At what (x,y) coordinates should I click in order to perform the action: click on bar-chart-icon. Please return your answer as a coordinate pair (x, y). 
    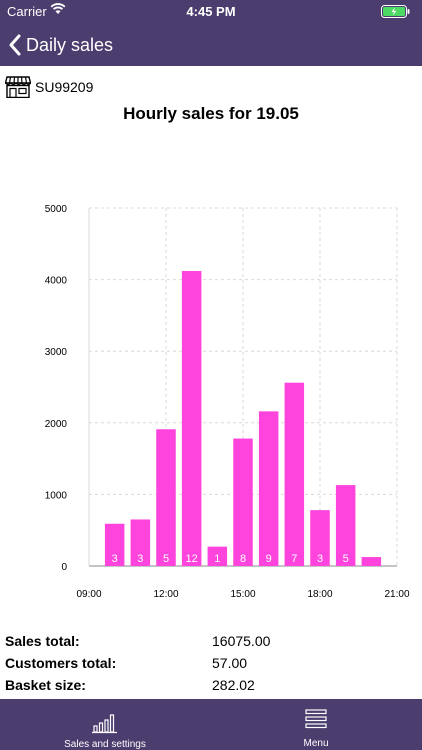
    Looking at the image, I should click on (104, 724).